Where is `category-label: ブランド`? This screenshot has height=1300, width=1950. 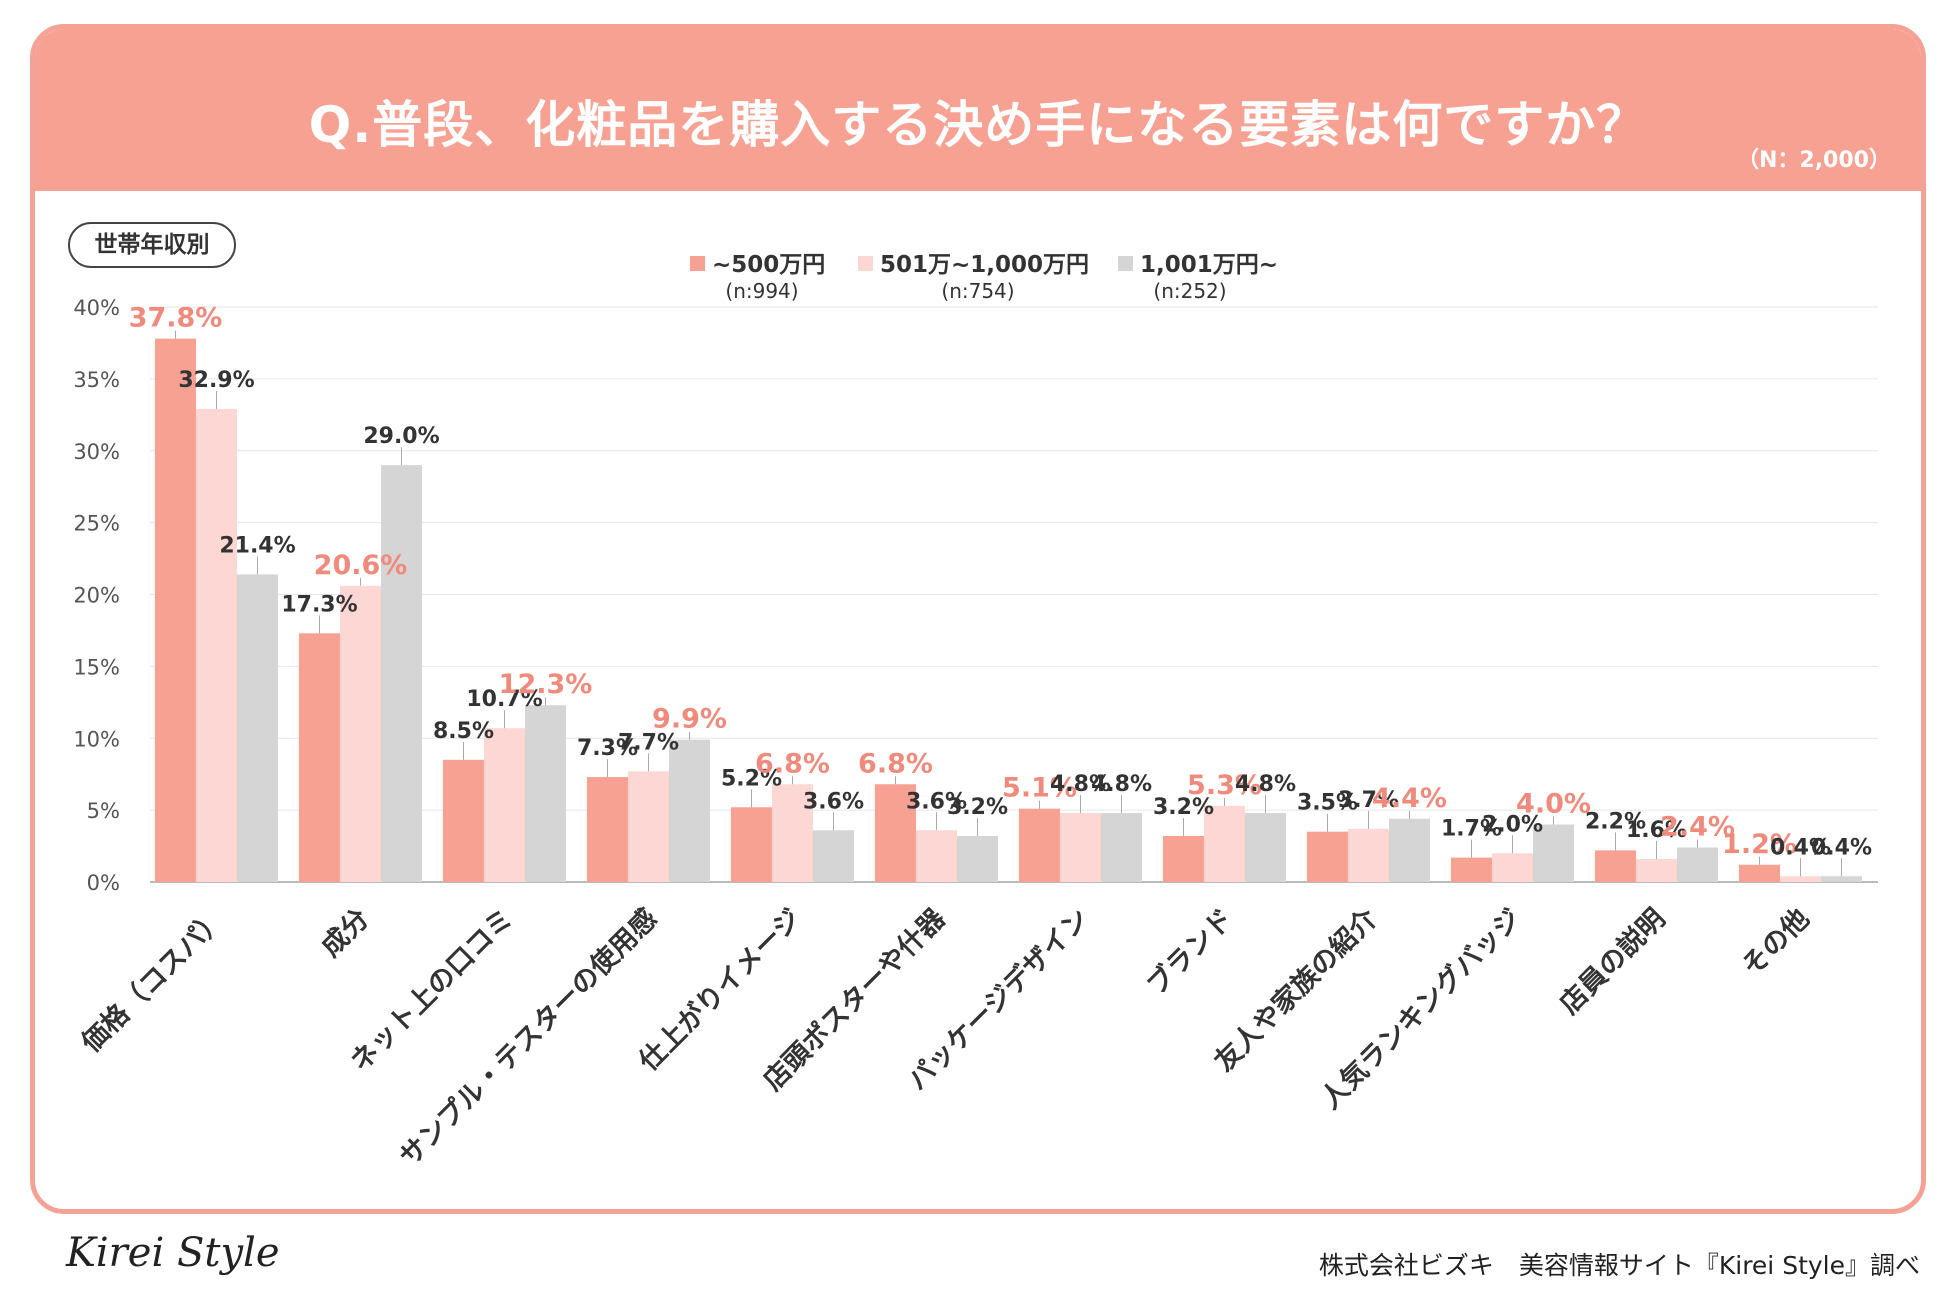
category-label: ブランド is located at coordinates (1189, 951).